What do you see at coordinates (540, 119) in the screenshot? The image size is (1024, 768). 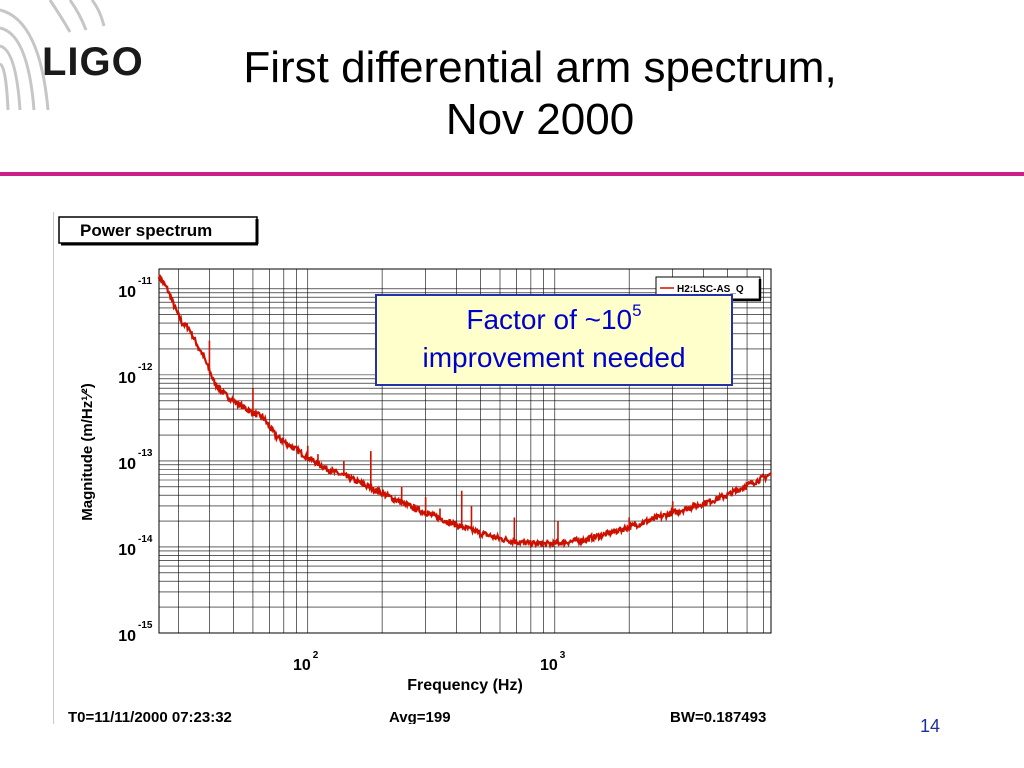 I see `slide-title-line2: Nov 2000` at bounding box center [540, 119].